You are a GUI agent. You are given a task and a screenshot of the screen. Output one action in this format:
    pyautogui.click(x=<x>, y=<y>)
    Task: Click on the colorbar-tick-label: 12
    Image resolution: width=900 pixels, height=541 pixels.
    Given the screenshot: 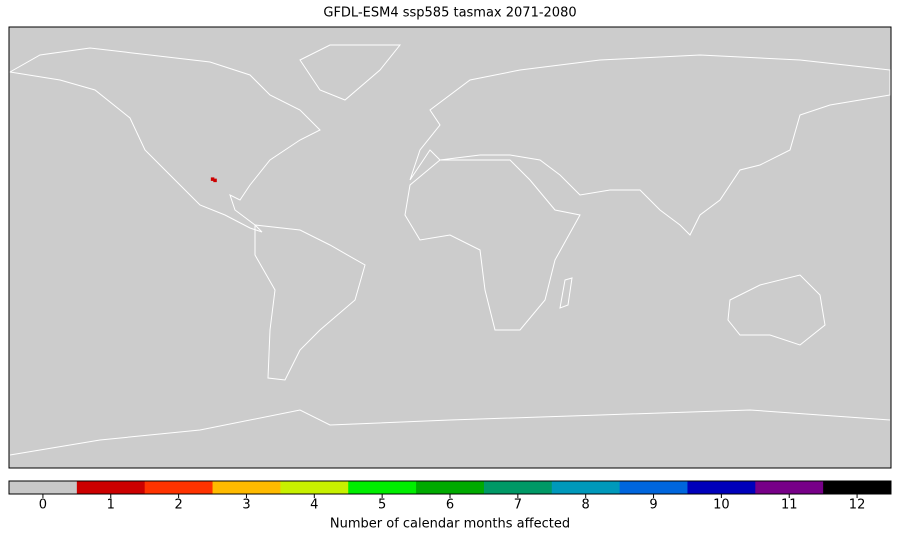 What is the action you would take?
    pyautogui.click(x=857, y=505)
    